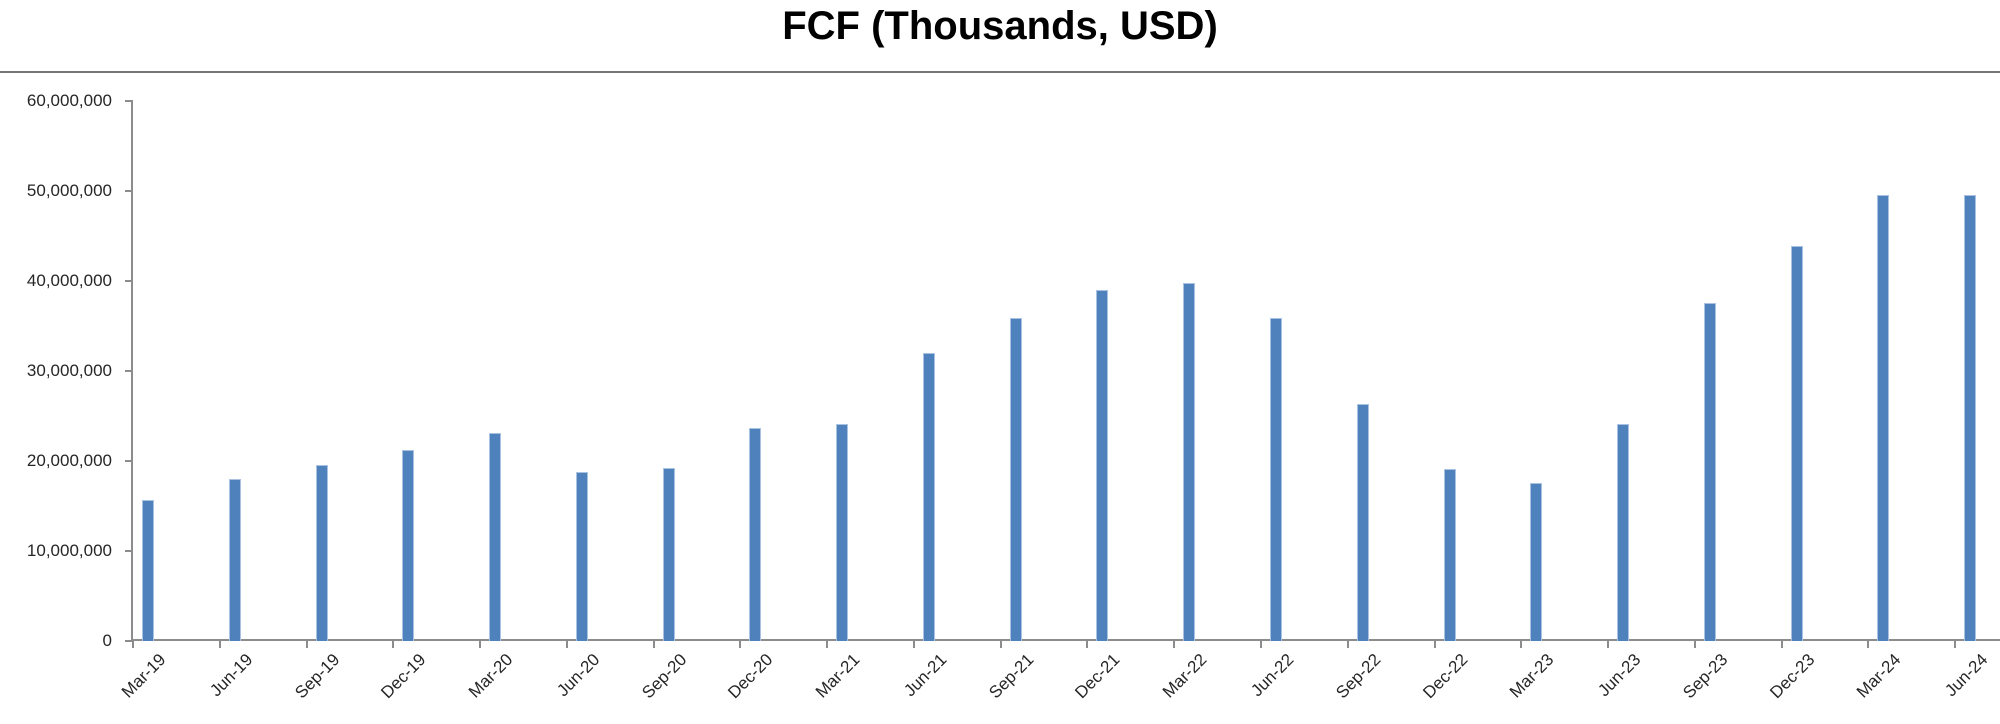 This screenshot has height=724, width=2000. I want to click on y-tick-label: 10,000,000, so click(69, 550).